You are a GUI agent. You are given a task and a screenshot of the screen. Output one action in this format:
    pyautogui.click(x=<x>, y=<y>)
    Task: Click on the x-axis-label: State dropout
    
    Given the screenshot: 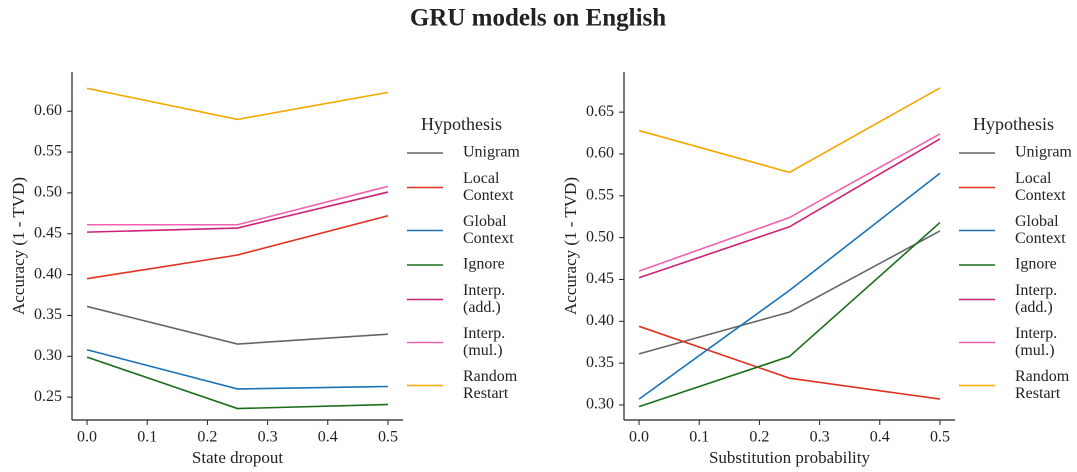 What is the action you would take?
    pyautogui.click(x=237, y=457)
    